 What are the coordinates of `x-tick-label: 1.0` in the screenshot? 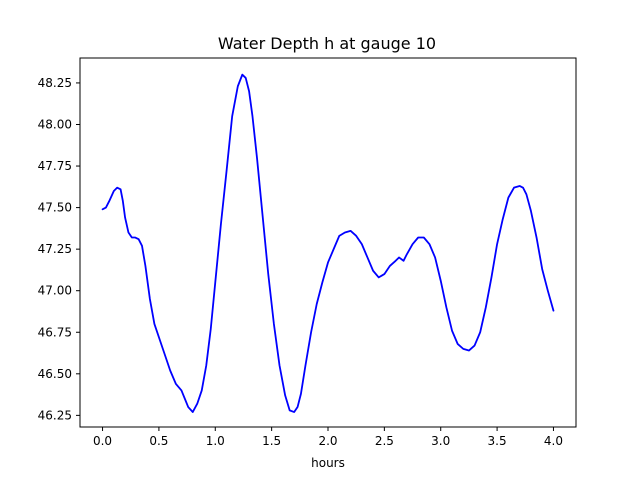 It's located at (215, 441).